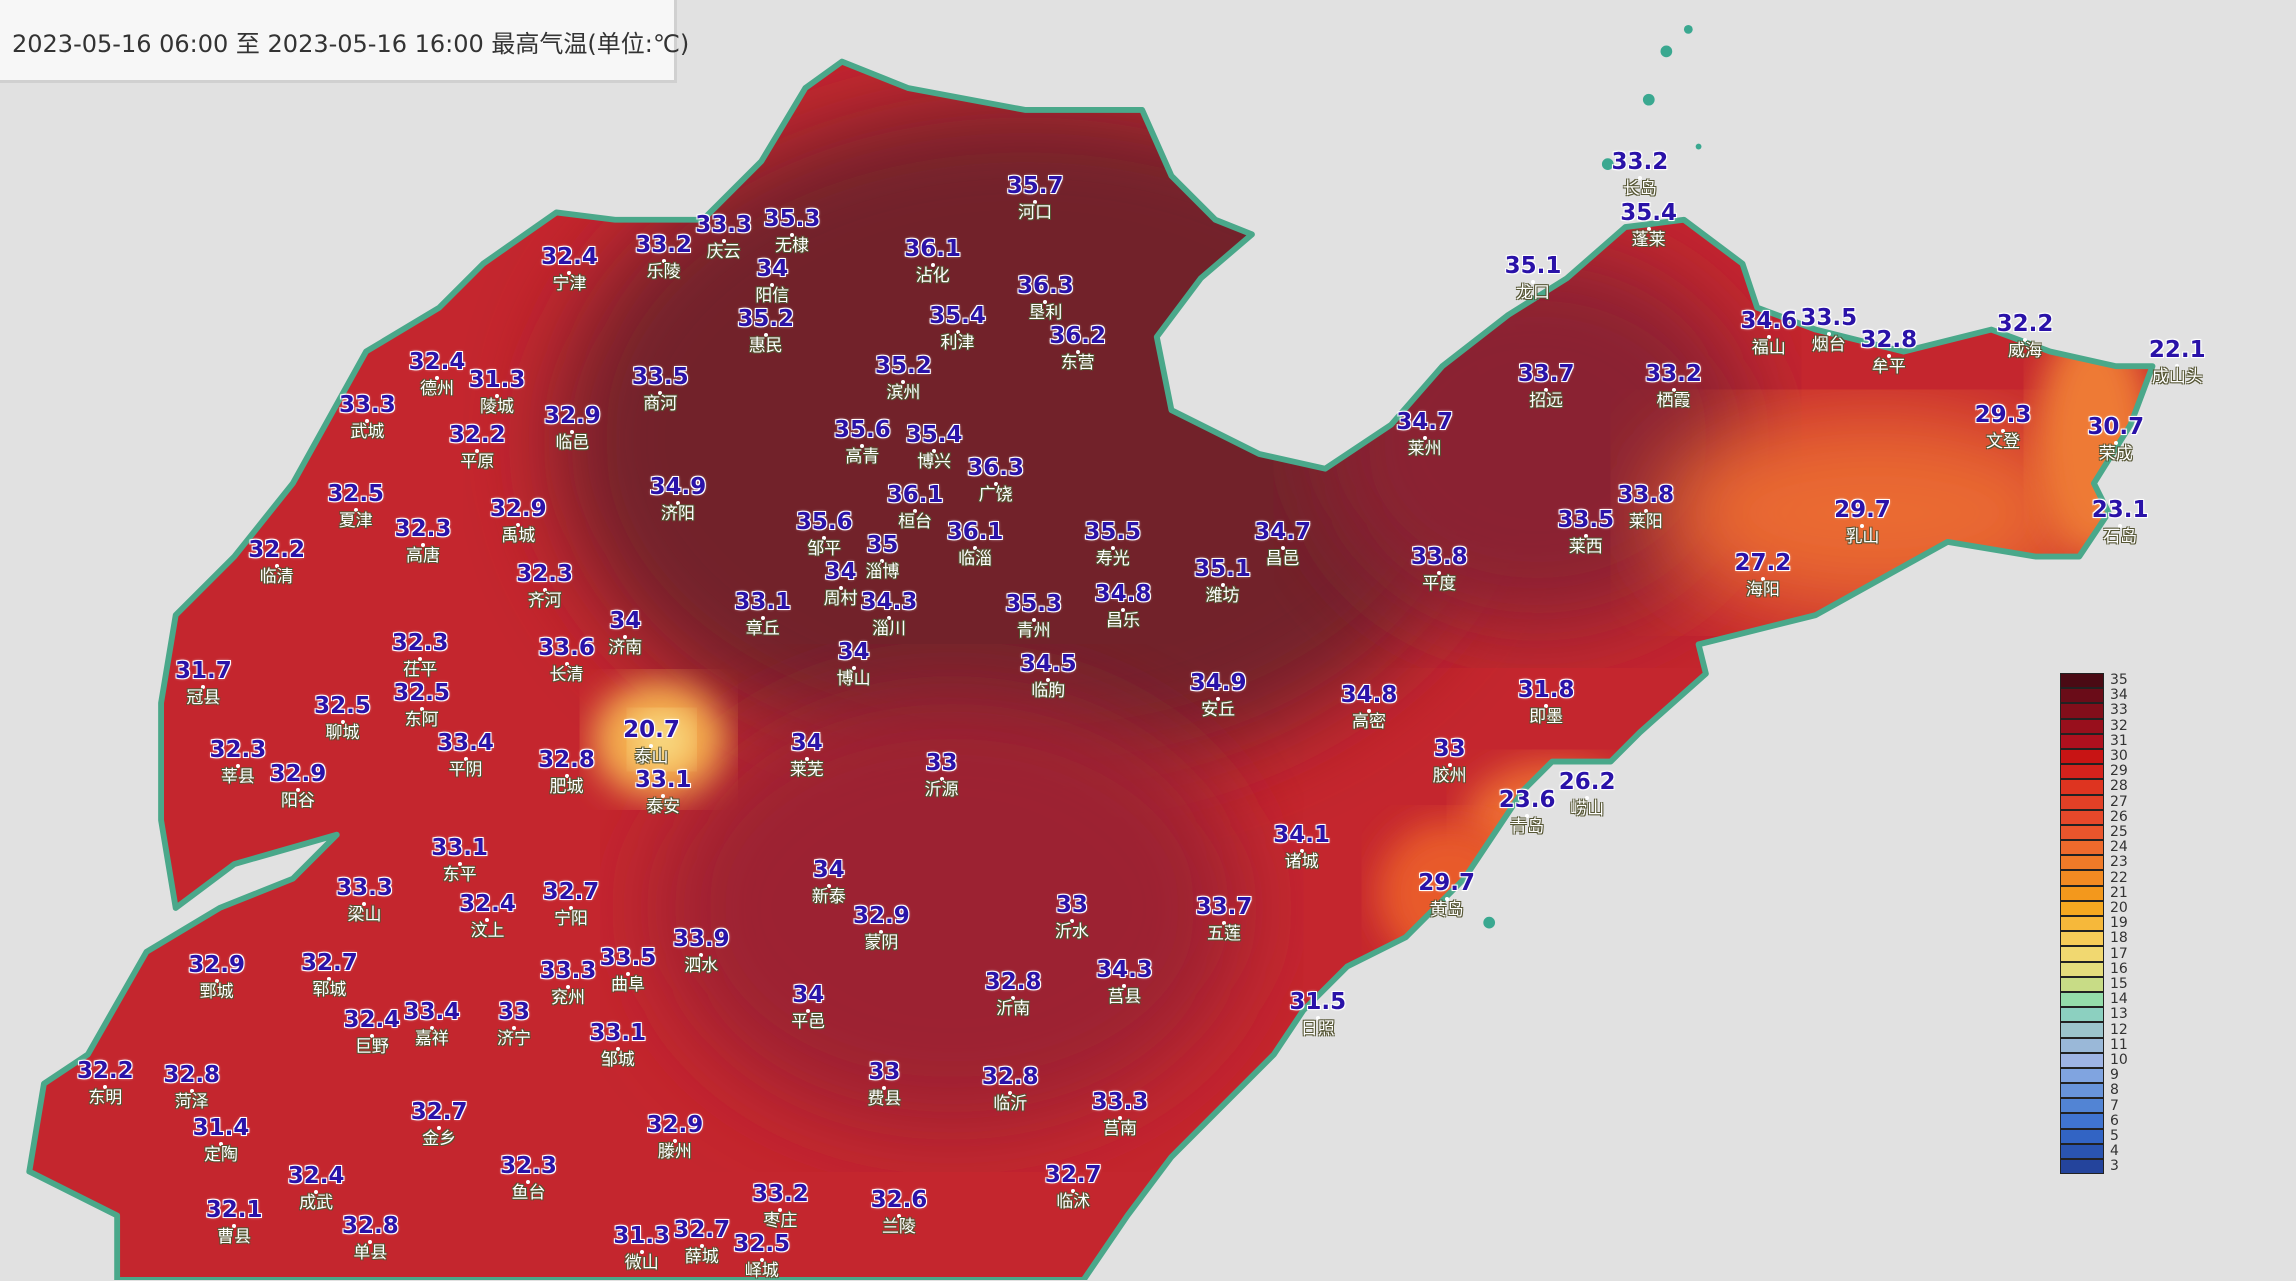 This screenshot has height=1281, width=2296. Describe the element at coordinates (1645, 522) in the screenshot. I see `station-name: 莱阳` at that location.